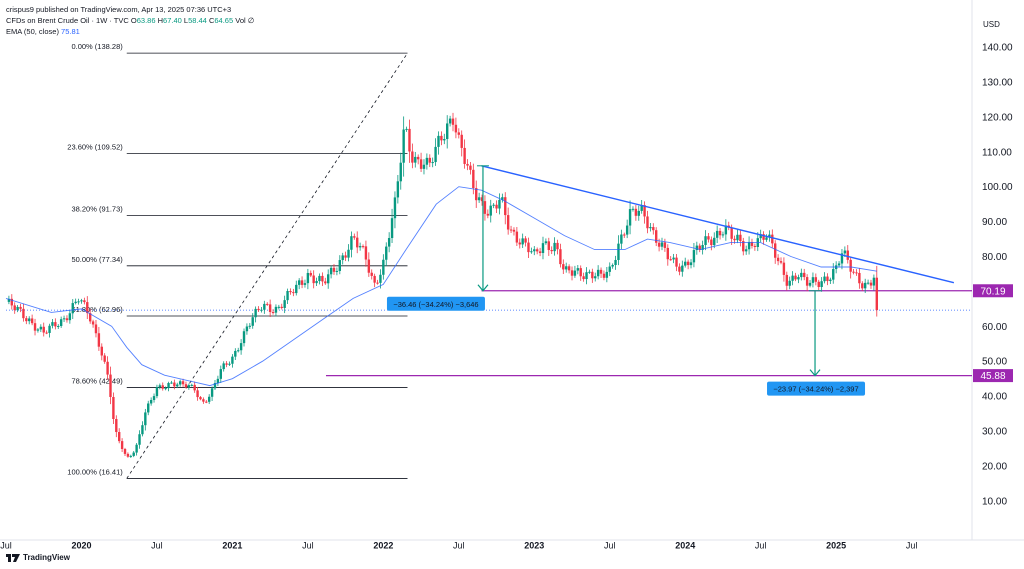  What do you see at coordinates (133, 20) in the screenshot?
I see `ohlc-key-o: O` at bounding box center [133, 20].